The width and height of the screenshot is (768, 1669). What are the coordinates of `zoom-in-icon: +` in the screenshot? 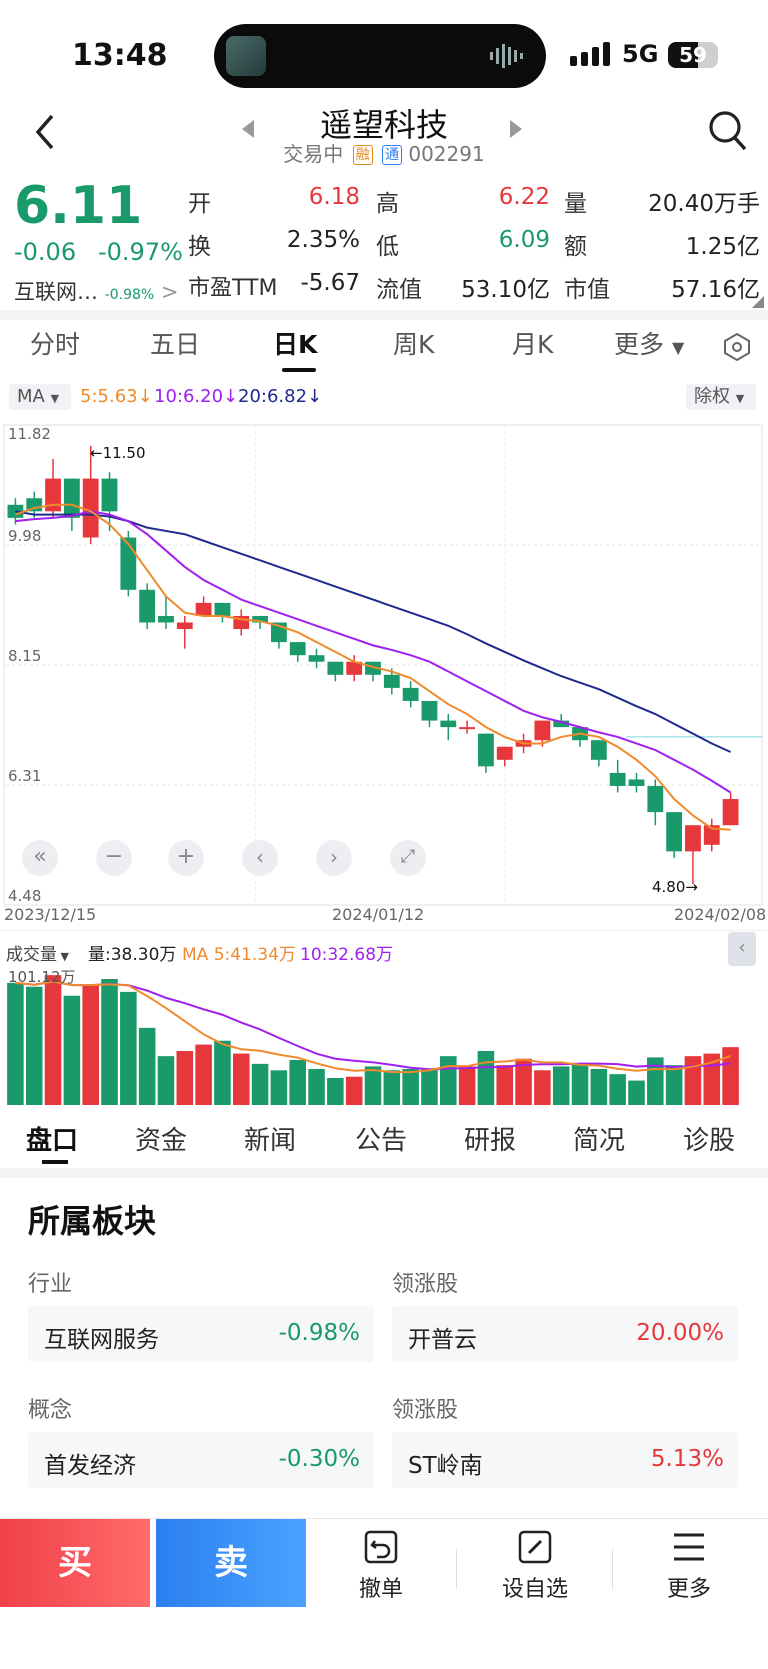 It's located at (186, 858).